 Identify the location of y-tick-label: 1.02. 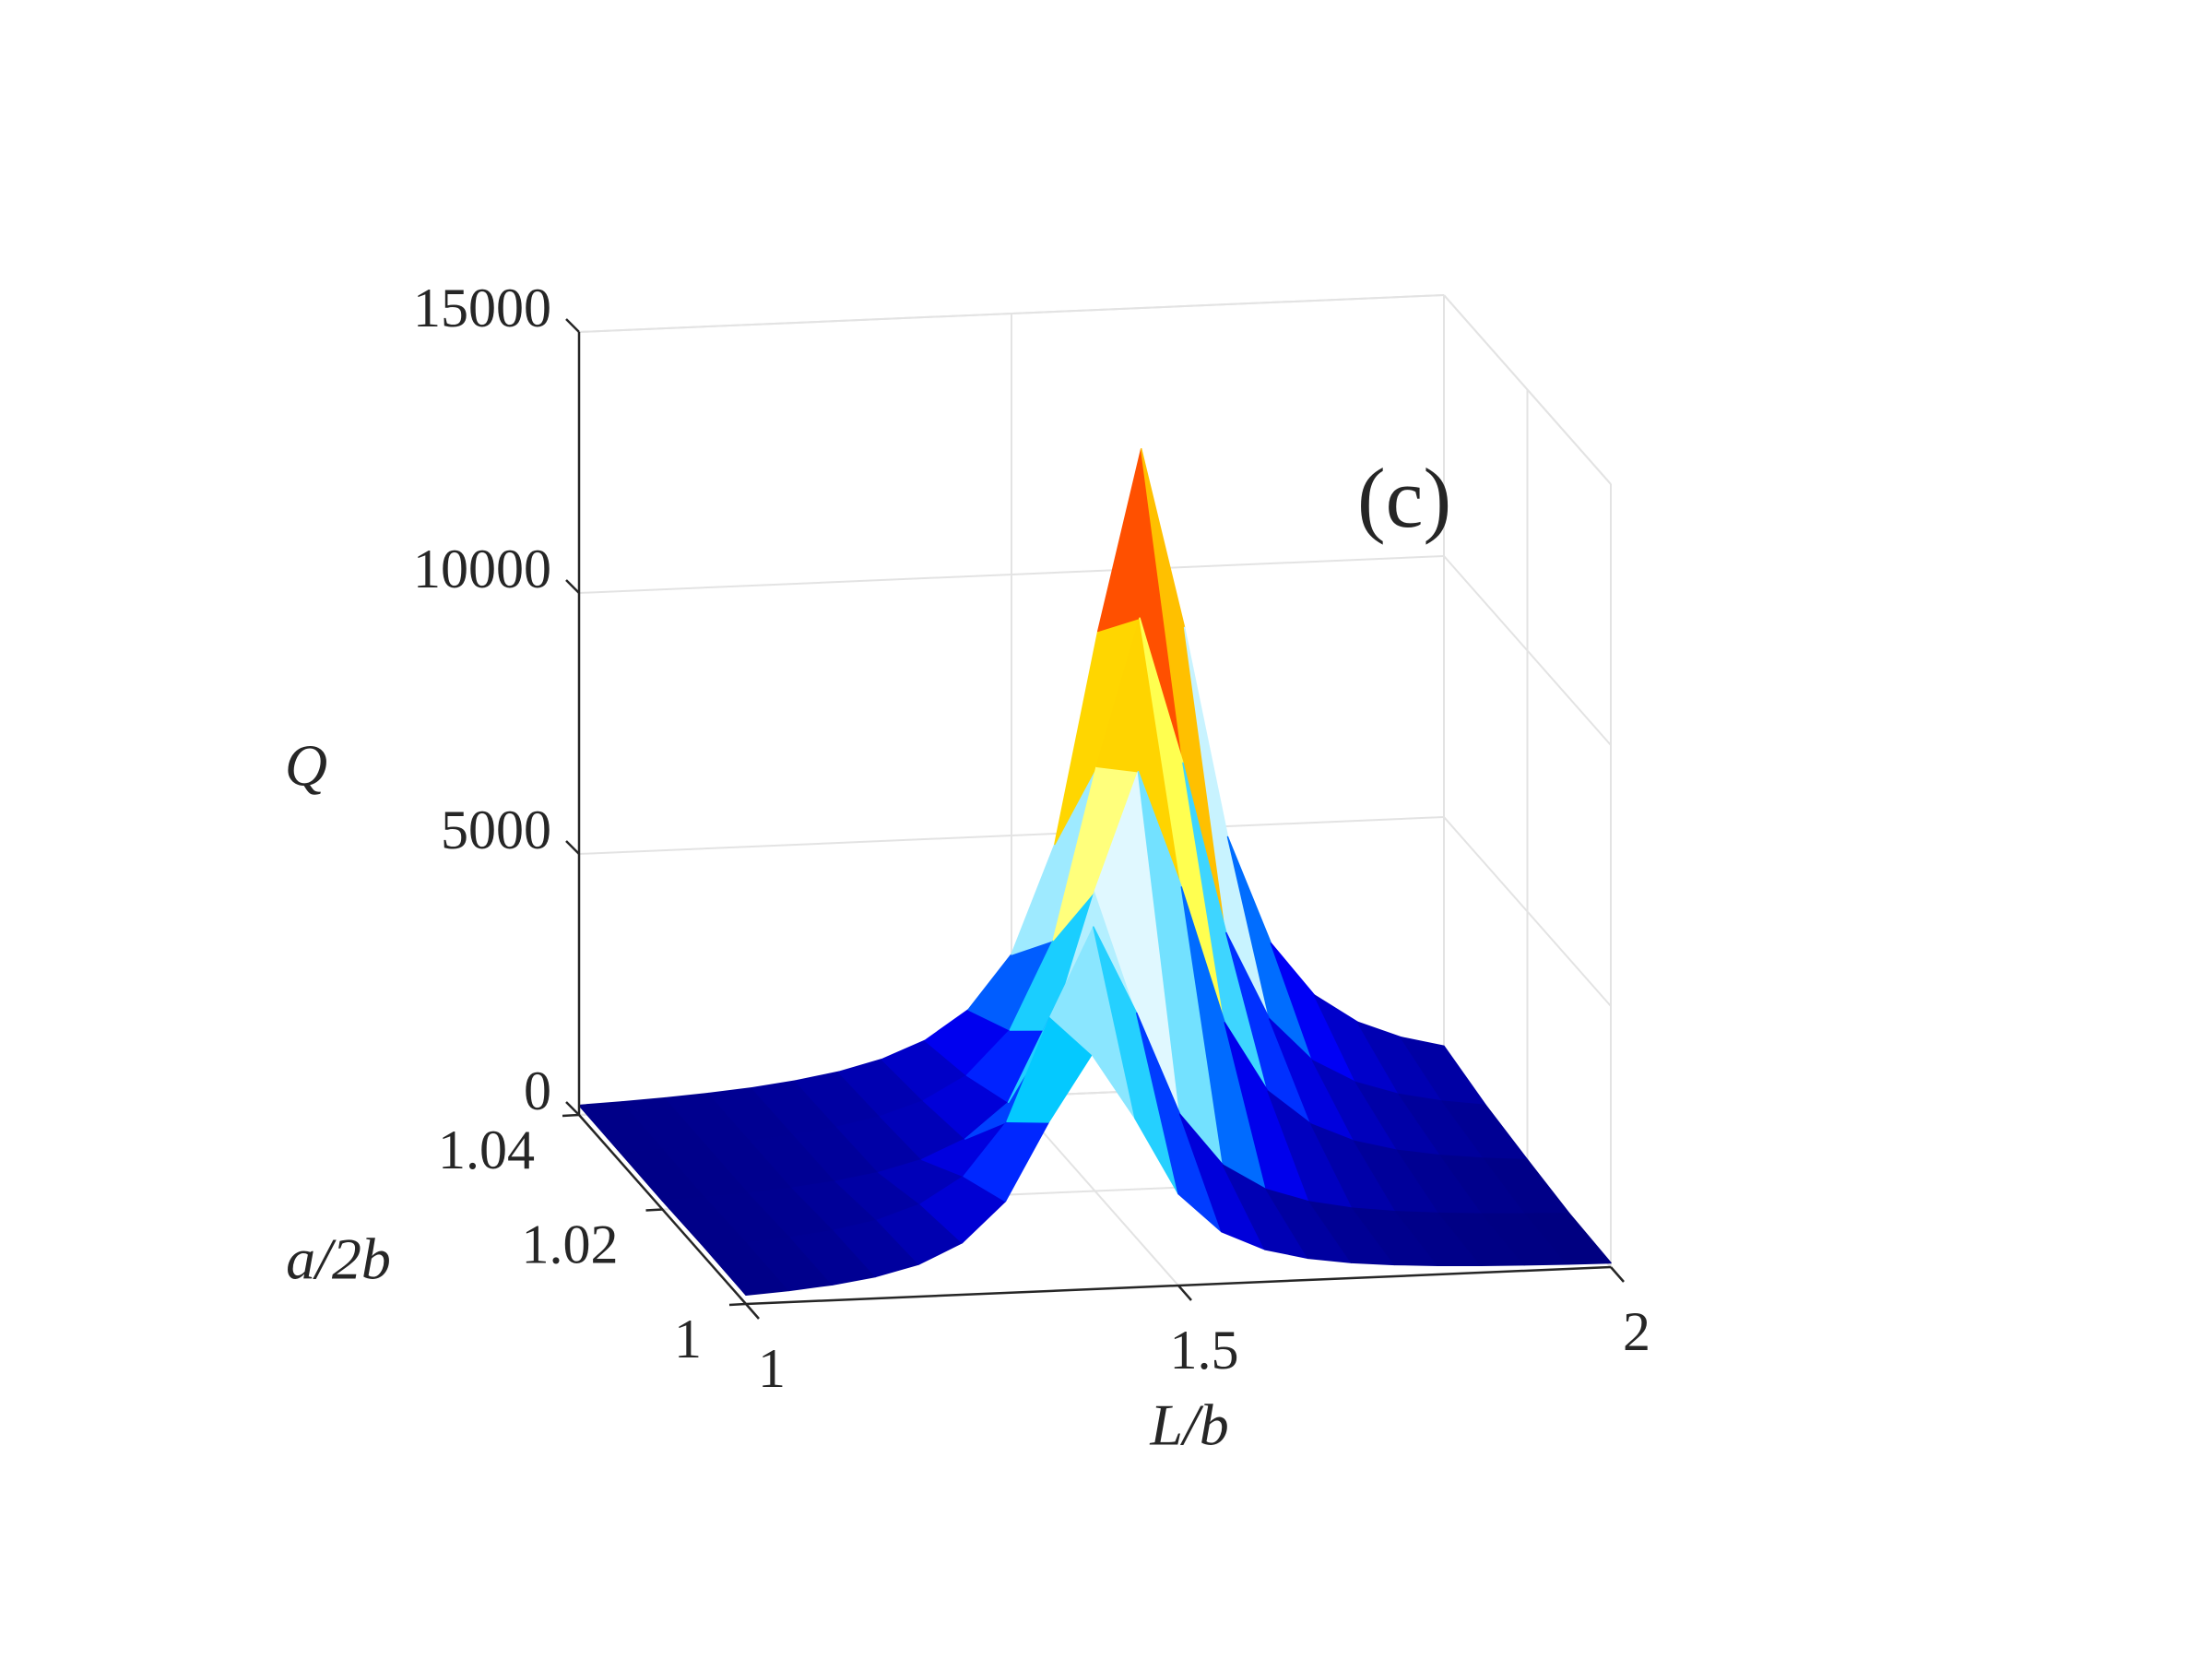
(571, 1244).